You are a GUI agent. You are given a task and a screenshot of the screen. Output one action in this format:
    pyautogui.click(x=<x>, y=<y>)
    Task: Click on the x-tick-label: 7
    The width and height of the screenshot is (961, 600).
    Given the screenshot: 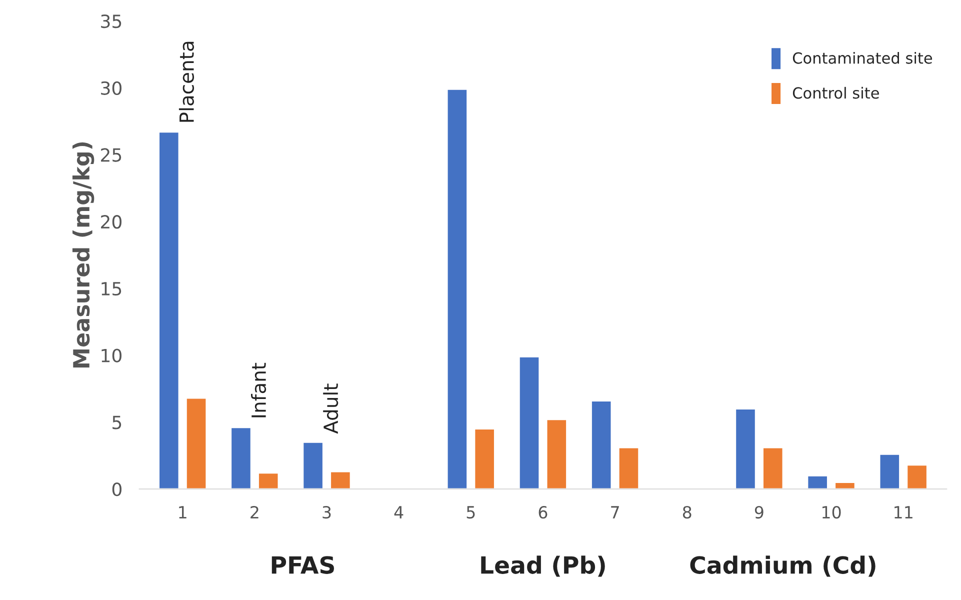 What is the action you would take?
    pyautogui.click(x=615, y=512)
    